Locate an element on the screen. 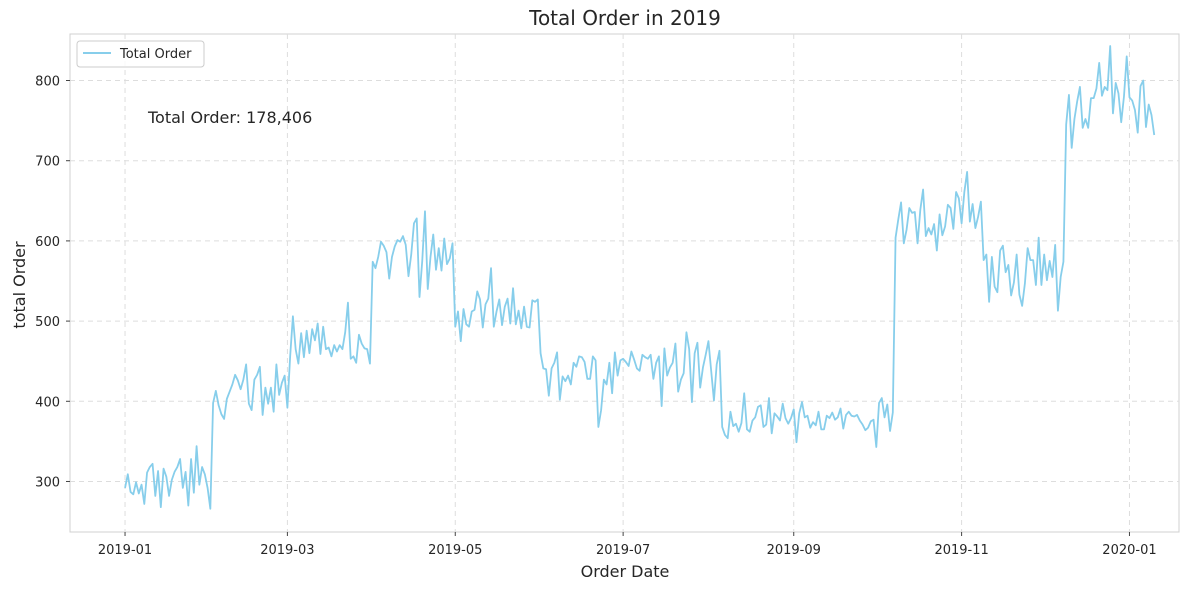  legend: Total Order is located at coordinates (140, 54).